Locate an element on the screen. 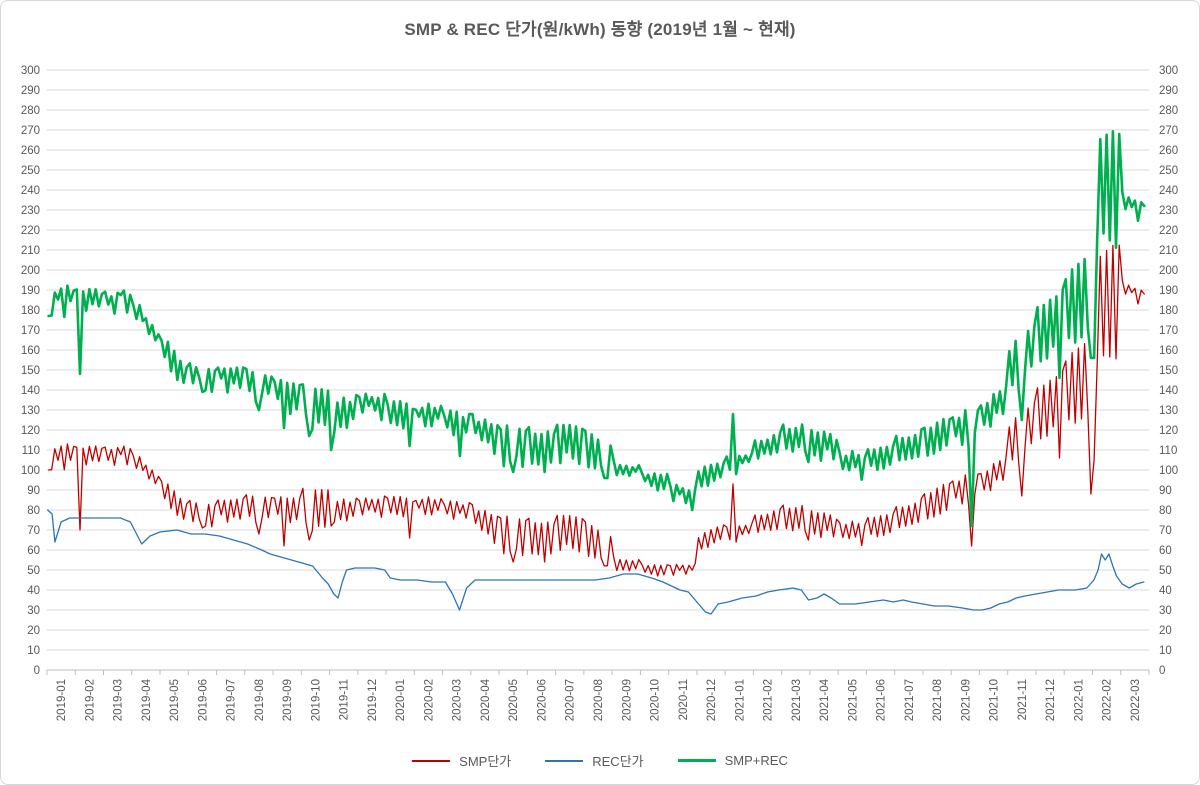 This screenshot has height=785, width=1200. y-axis-label-right: 30 is located at coordinates (1165, 611).